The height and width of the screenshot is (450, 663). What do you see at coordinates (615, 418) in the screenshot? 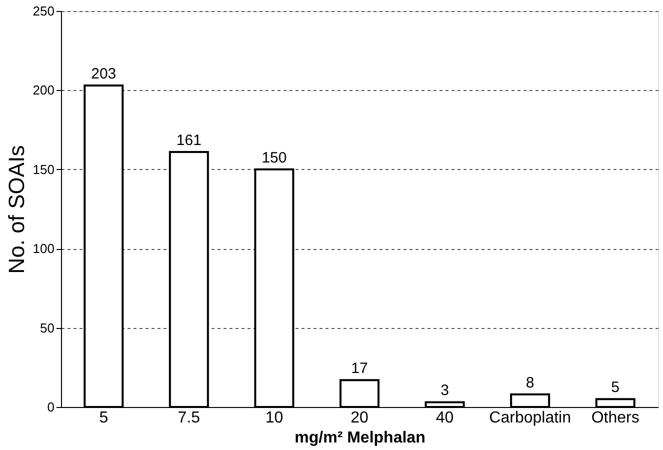
I see `x-tick-label: Others` at bounding box center [615, 418].